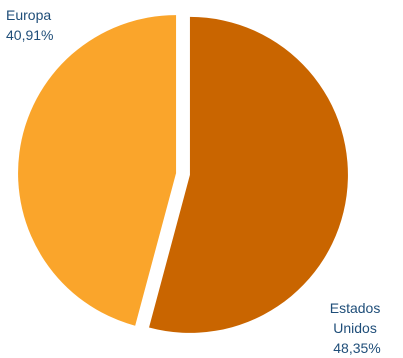 Image resolution: width=403 pixels, height=358 pixels. I want to click on slice-label-europa-value: 40,91%, so click(29, 35).